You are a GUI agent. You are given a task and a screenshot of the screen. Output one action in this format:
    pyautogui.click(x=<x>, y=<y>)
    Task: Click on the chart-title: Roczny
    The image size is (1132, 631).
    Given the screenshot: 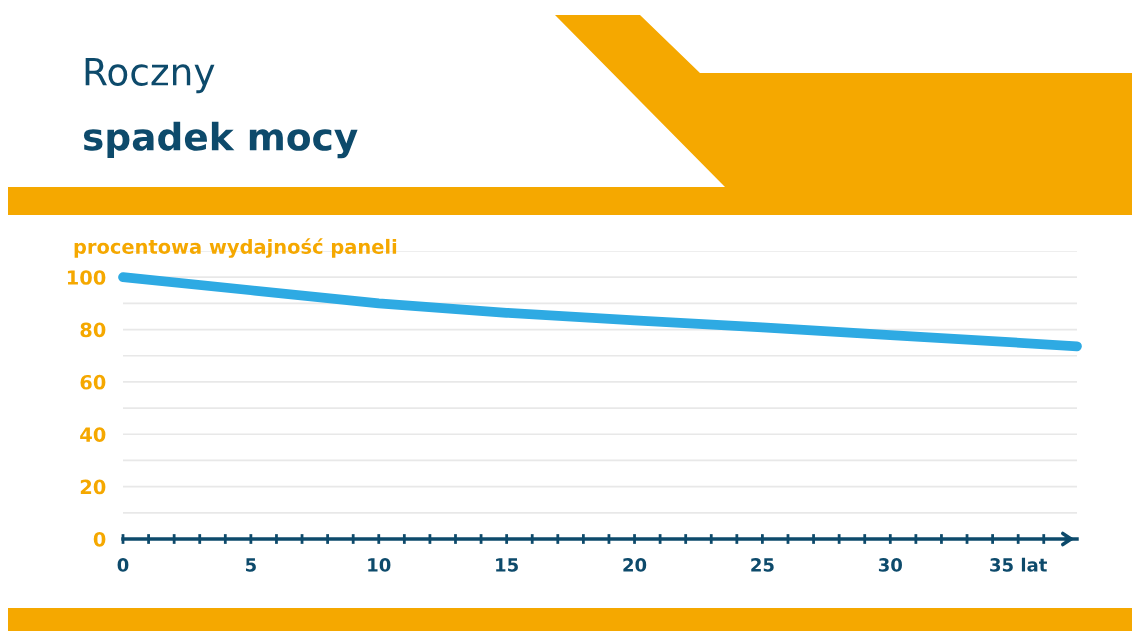 What is the action you would take?
    pyautogui.click(x=150, y=76)
    